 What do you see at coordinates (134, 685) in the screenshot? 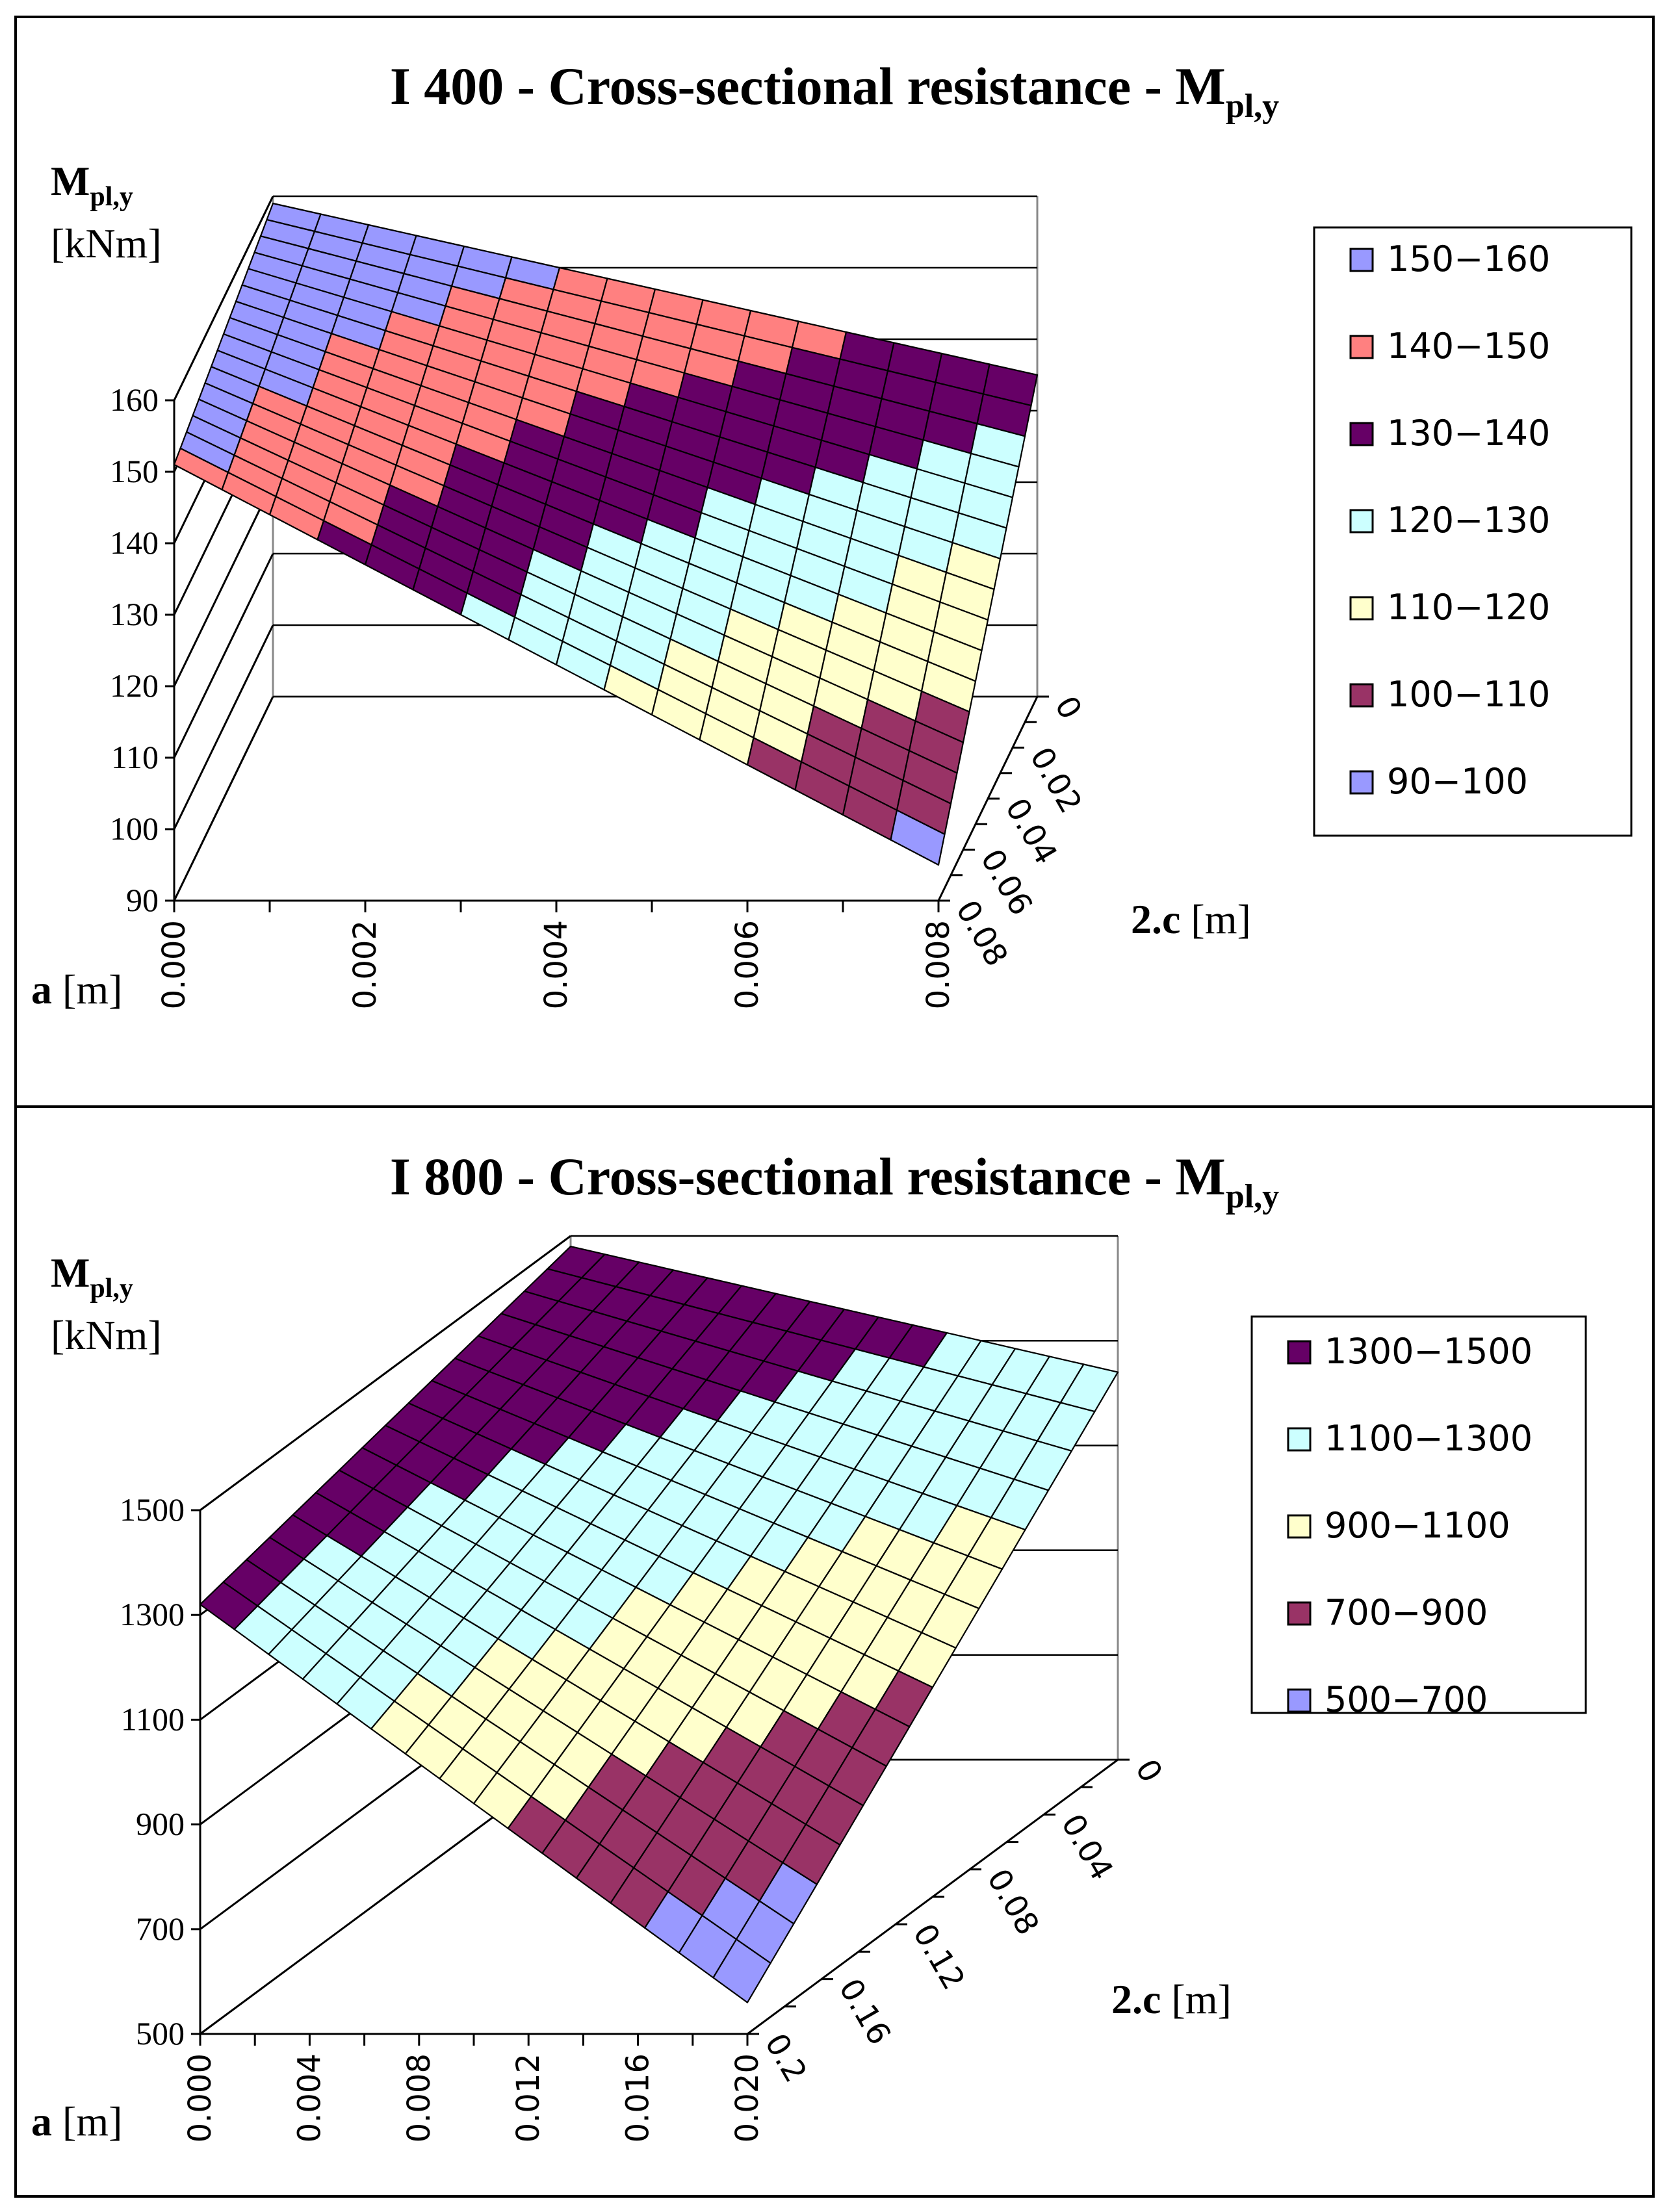
I see `z-tick-label: 120` at bounding box center [134, 685].